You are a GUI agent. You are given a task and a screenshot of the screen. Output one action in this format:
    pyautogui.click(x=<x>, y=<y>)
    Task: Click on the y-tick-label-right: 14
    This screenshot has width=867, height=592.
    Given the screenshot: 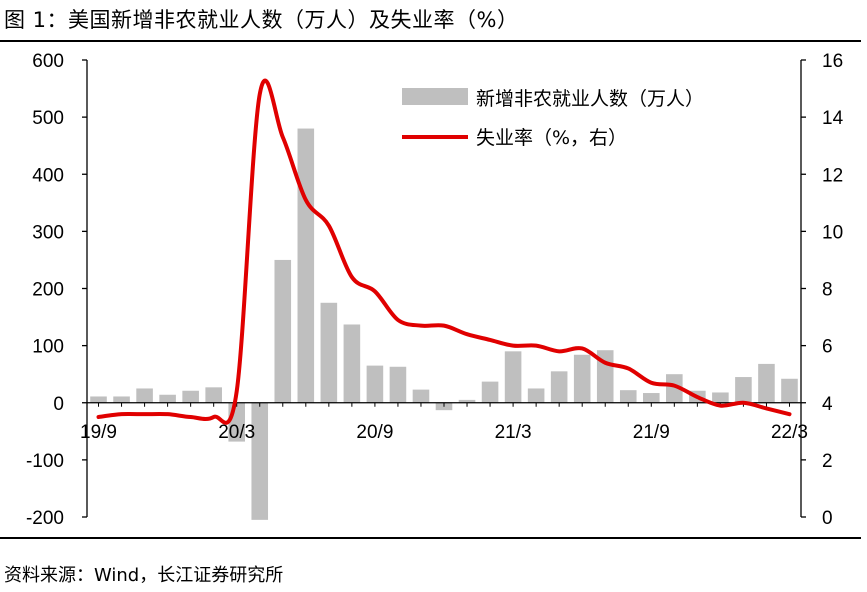 What is the action you would take?
    pyautogui.click(x=833, y=118)
    